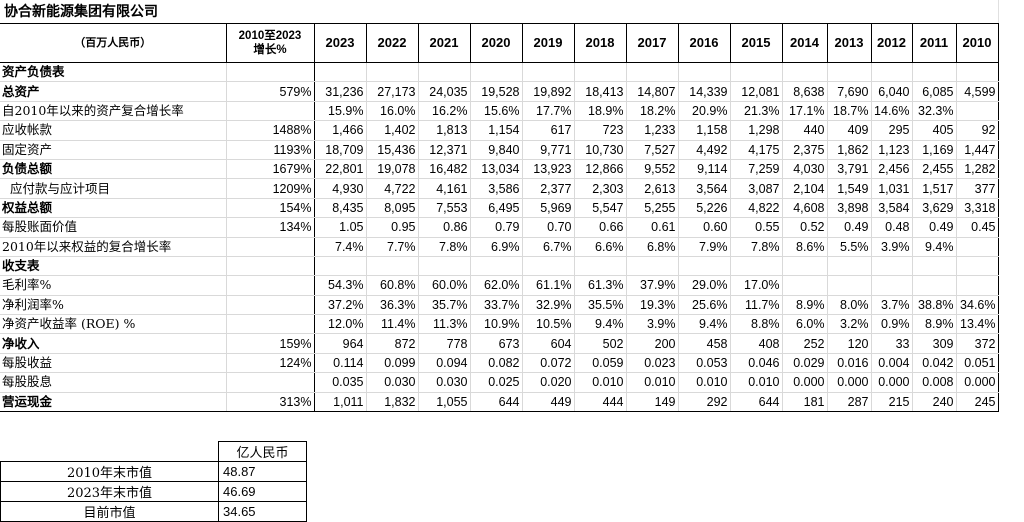 This screenshot has height=522, width=1024. Describe the element at coordinates (652, 43) in the screenshot. I see `year-header-2017: 2017` at that location.